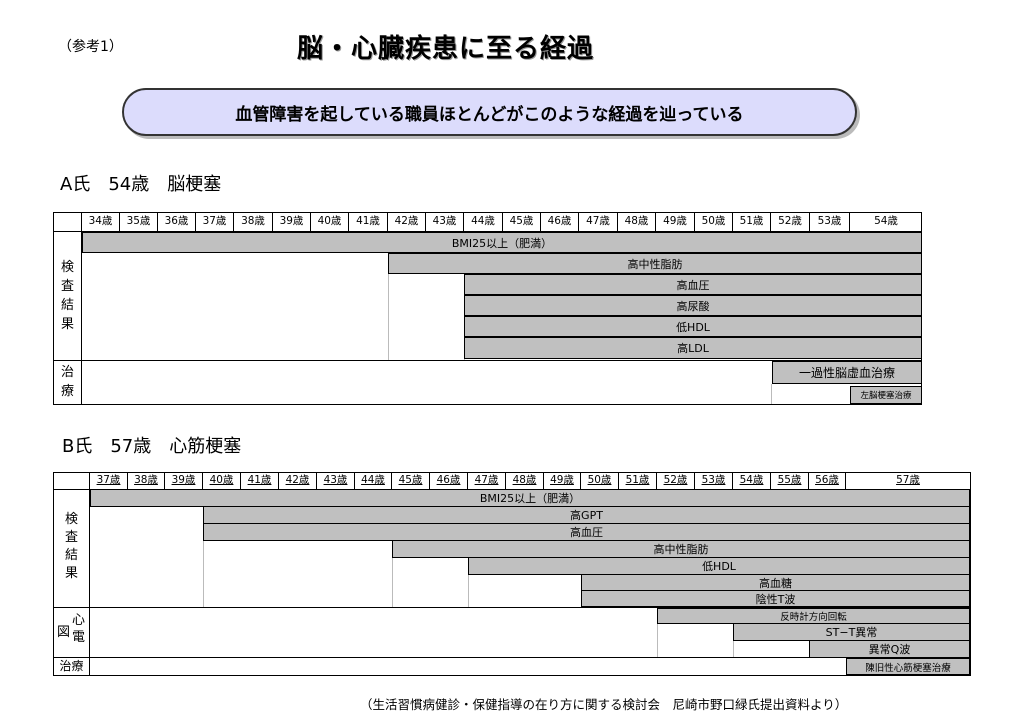 The height and width of the screenshot is (727, 1023). What do you see at coordinates (847, 372) in the screenshot?
I see `bar-tia-treatment: 一過性脳虚血治療` at bounding box center [847, 372].